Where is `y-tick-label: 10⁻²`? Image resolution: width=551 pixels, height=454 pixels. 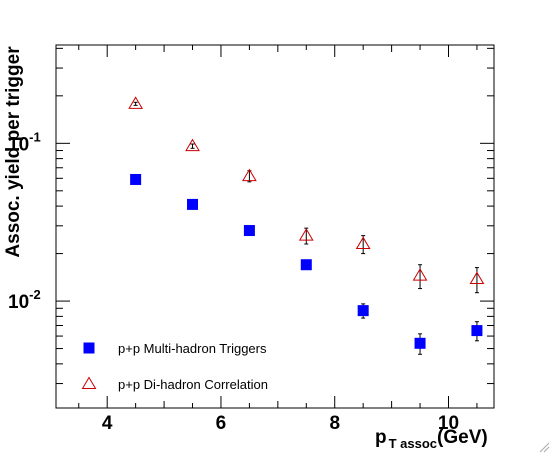
y-tick-label: 10⁻² is located at coordinates (24, 300).